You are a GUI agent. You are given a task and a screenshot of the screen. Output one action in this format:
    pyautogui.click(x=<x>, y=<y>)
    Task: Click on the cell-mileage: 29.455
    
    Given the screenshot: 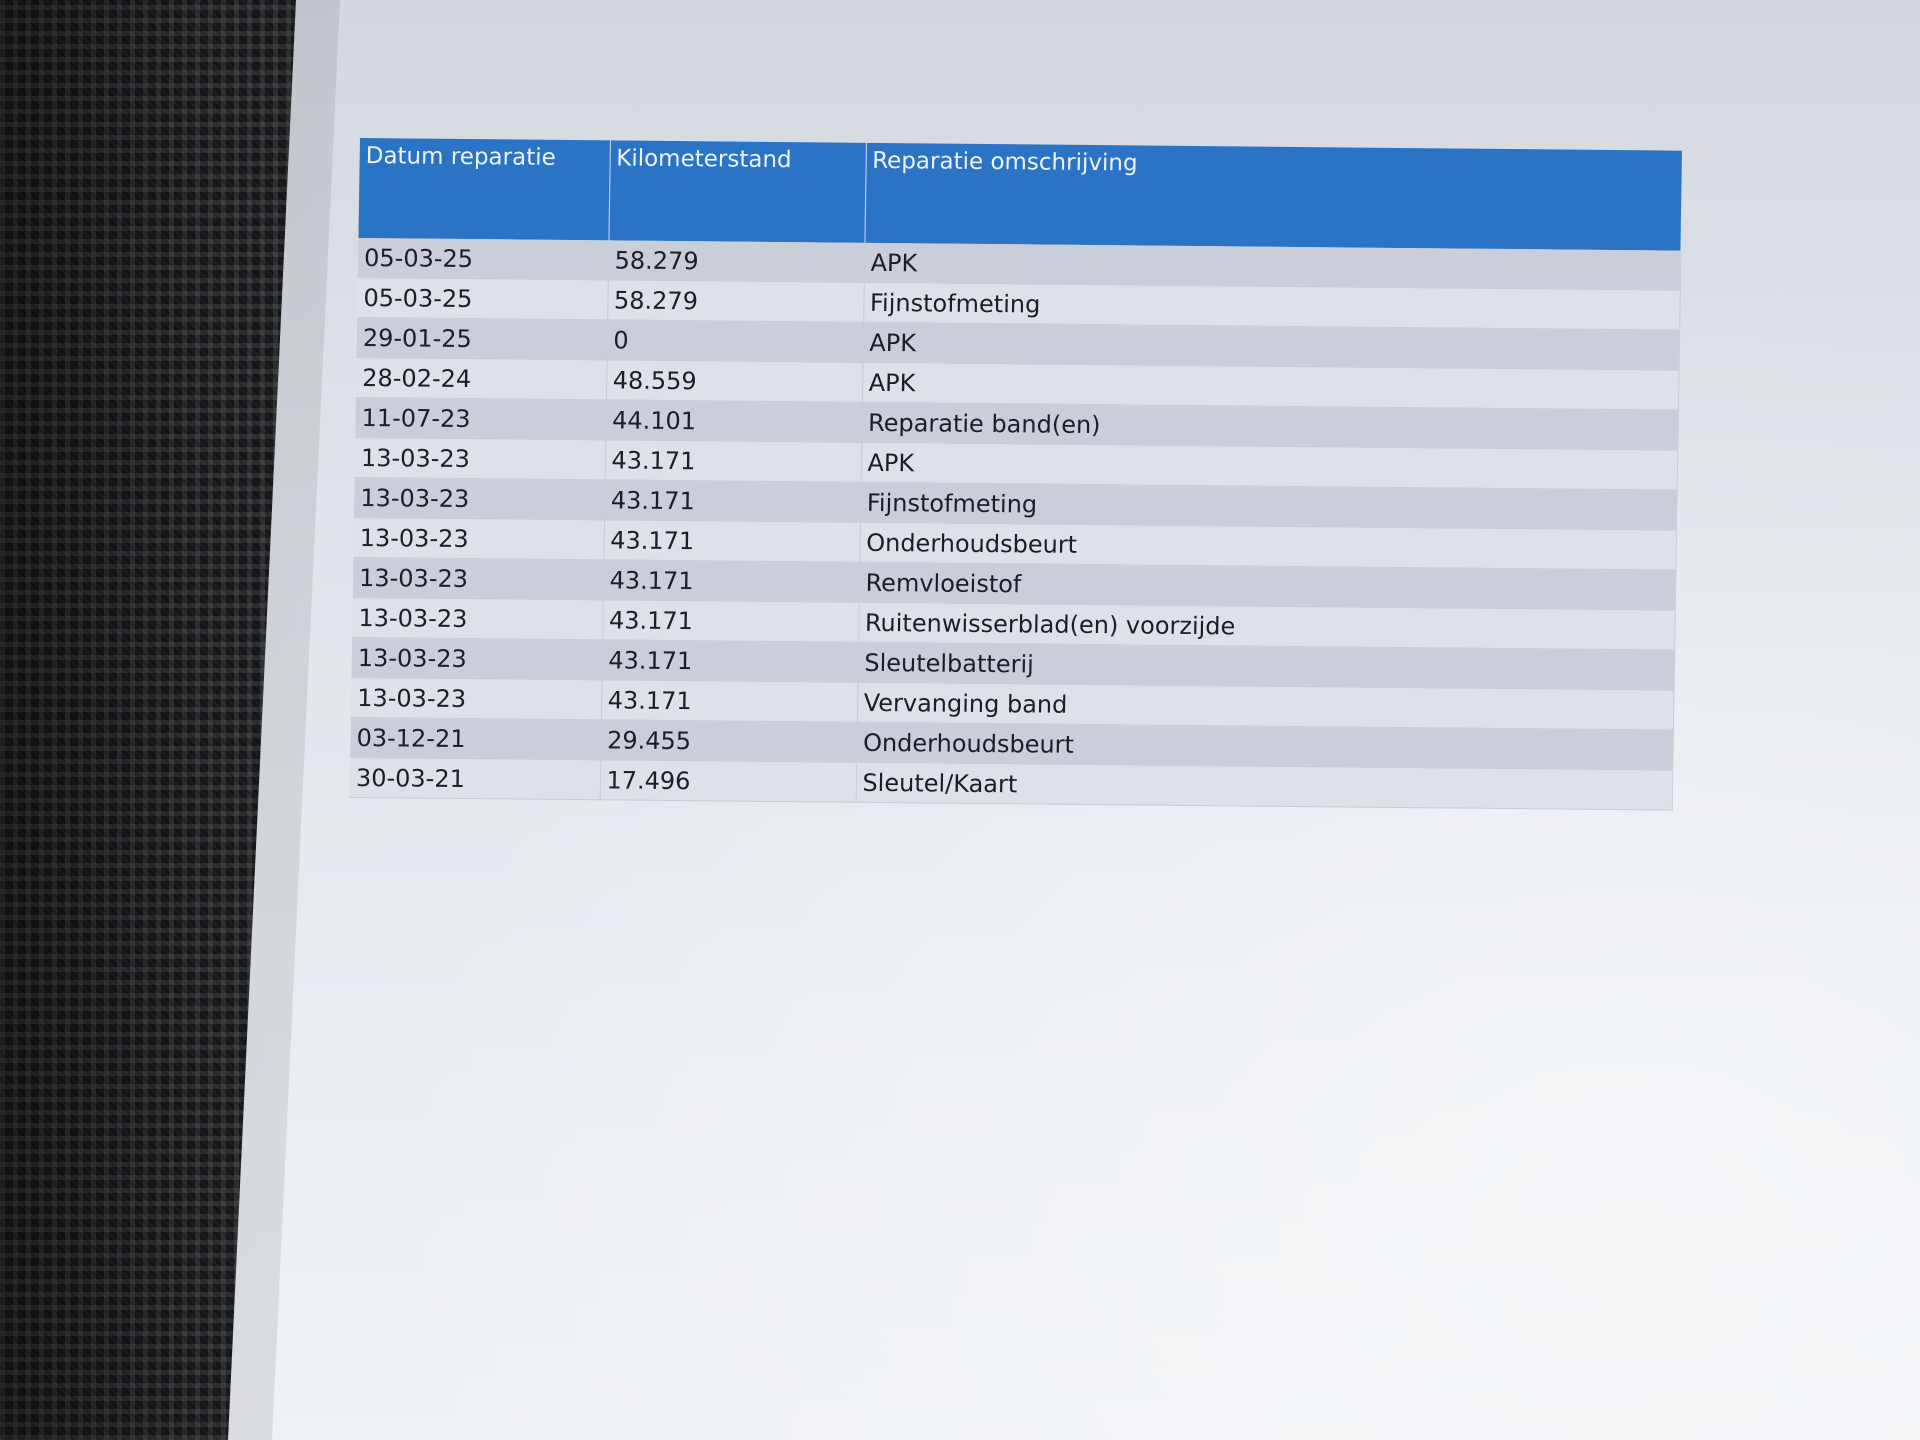 What is the action you would take?
    pyautogui.click(x=728, y=741)
    